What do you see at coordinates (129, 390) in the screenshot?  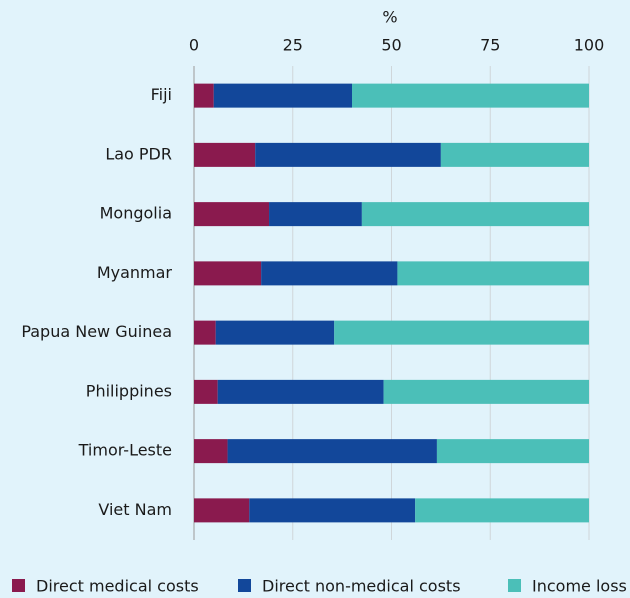 I see `y-tick-label: Philippines` at bounding box center [129, 390].